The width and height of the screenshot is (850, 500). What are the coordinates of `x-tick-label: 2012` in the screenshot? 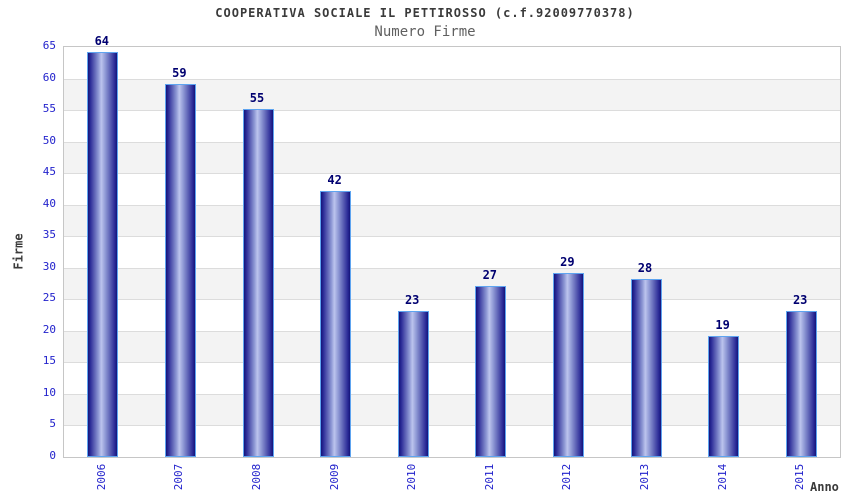 It's located at (567, 477).